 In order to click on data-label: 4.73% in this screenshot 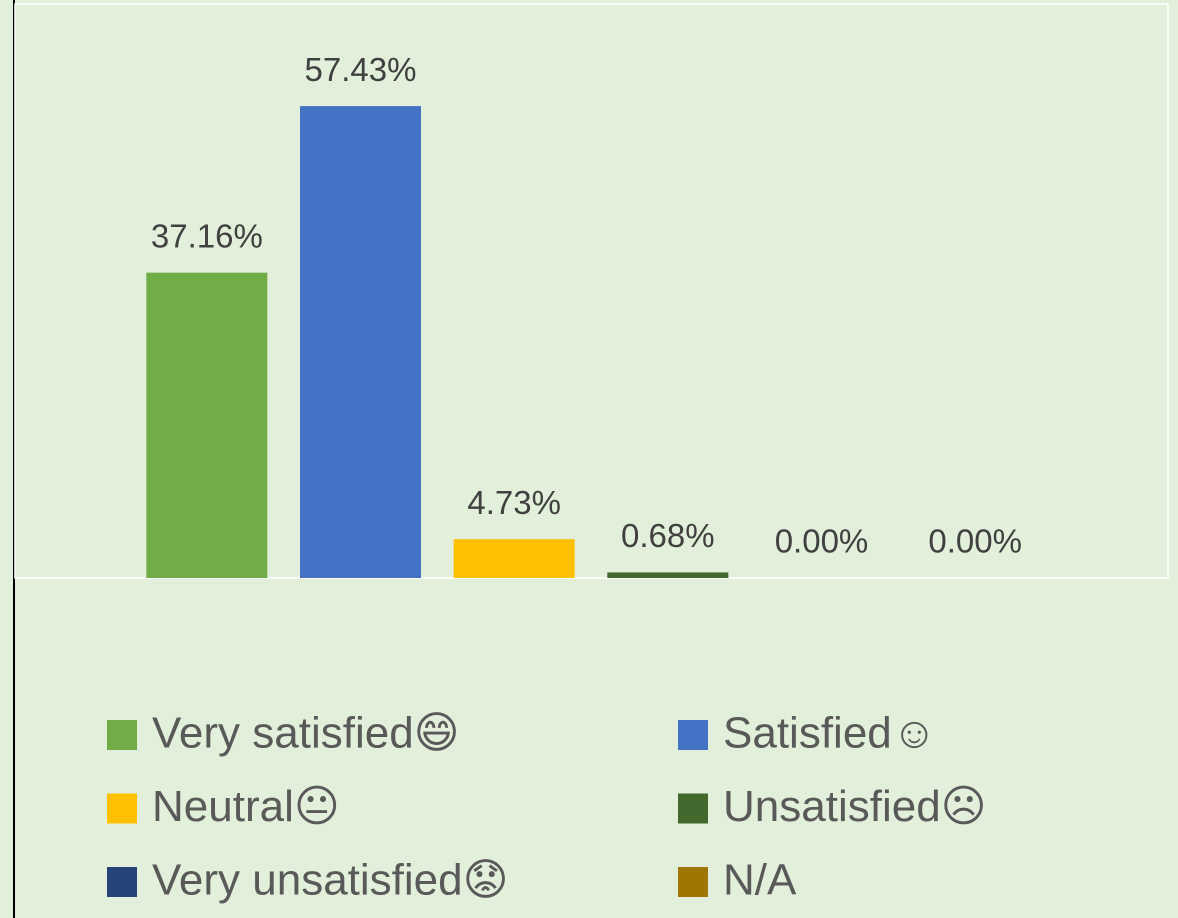, I will do `click(514, 502)`.